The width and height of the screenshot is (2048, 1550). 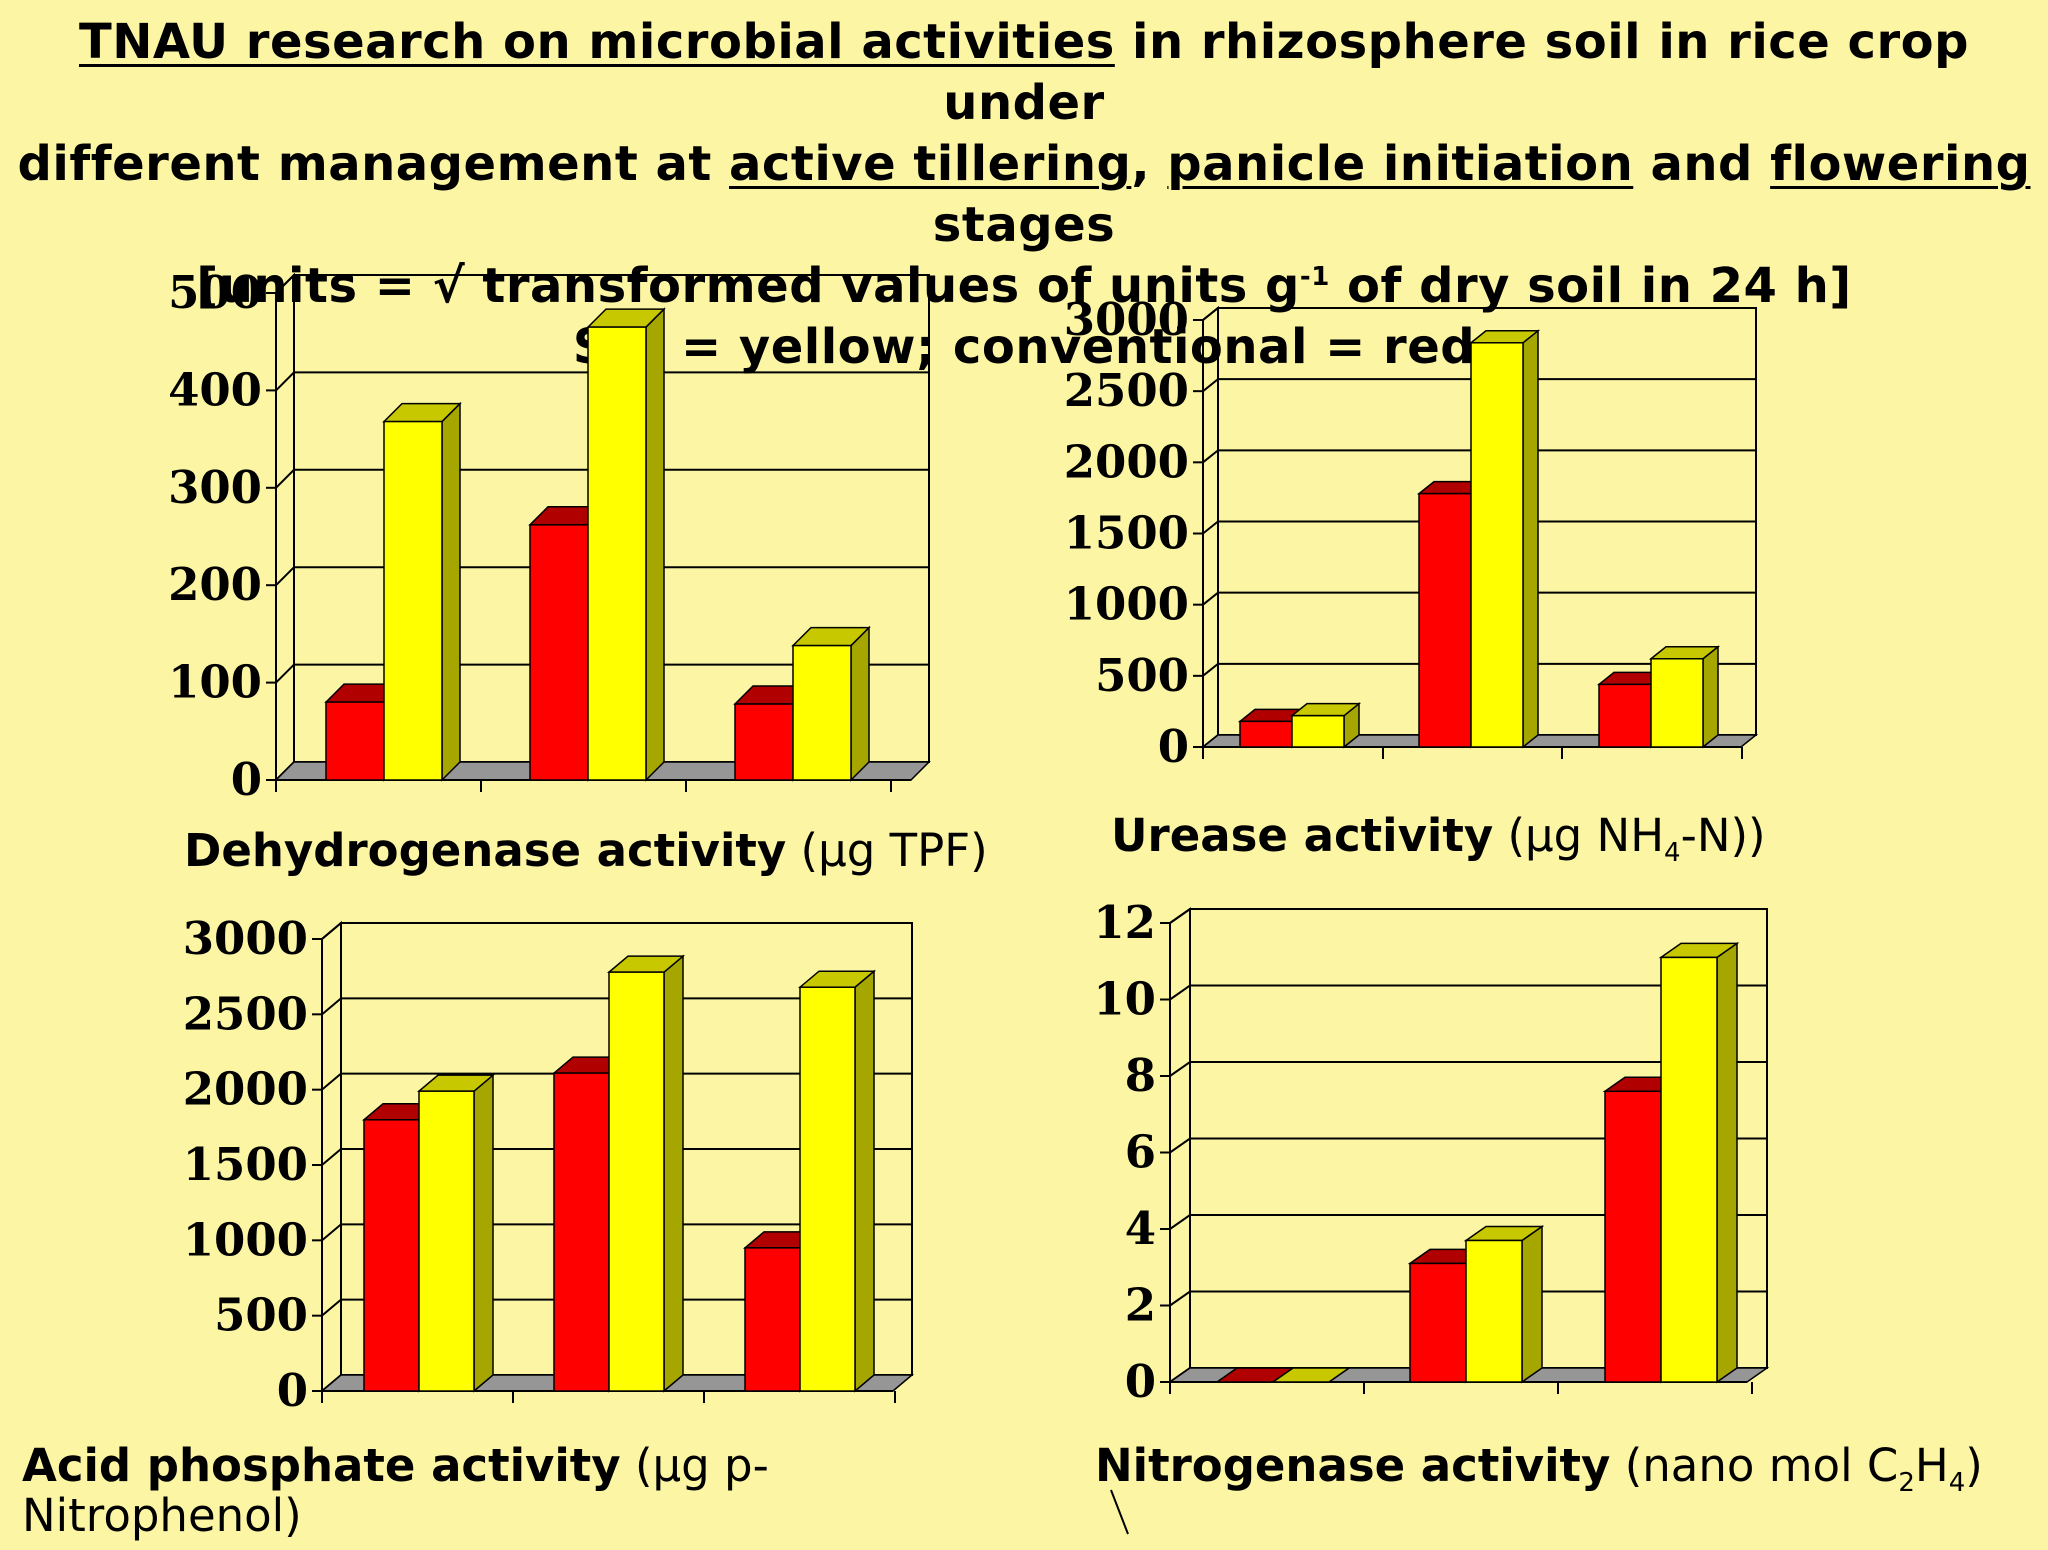 What do you see at coordinates (1590, 286) in the screenshot?
I see `units-text-end: of dry soil in 24 h]` at bounding box center [1590, 286].